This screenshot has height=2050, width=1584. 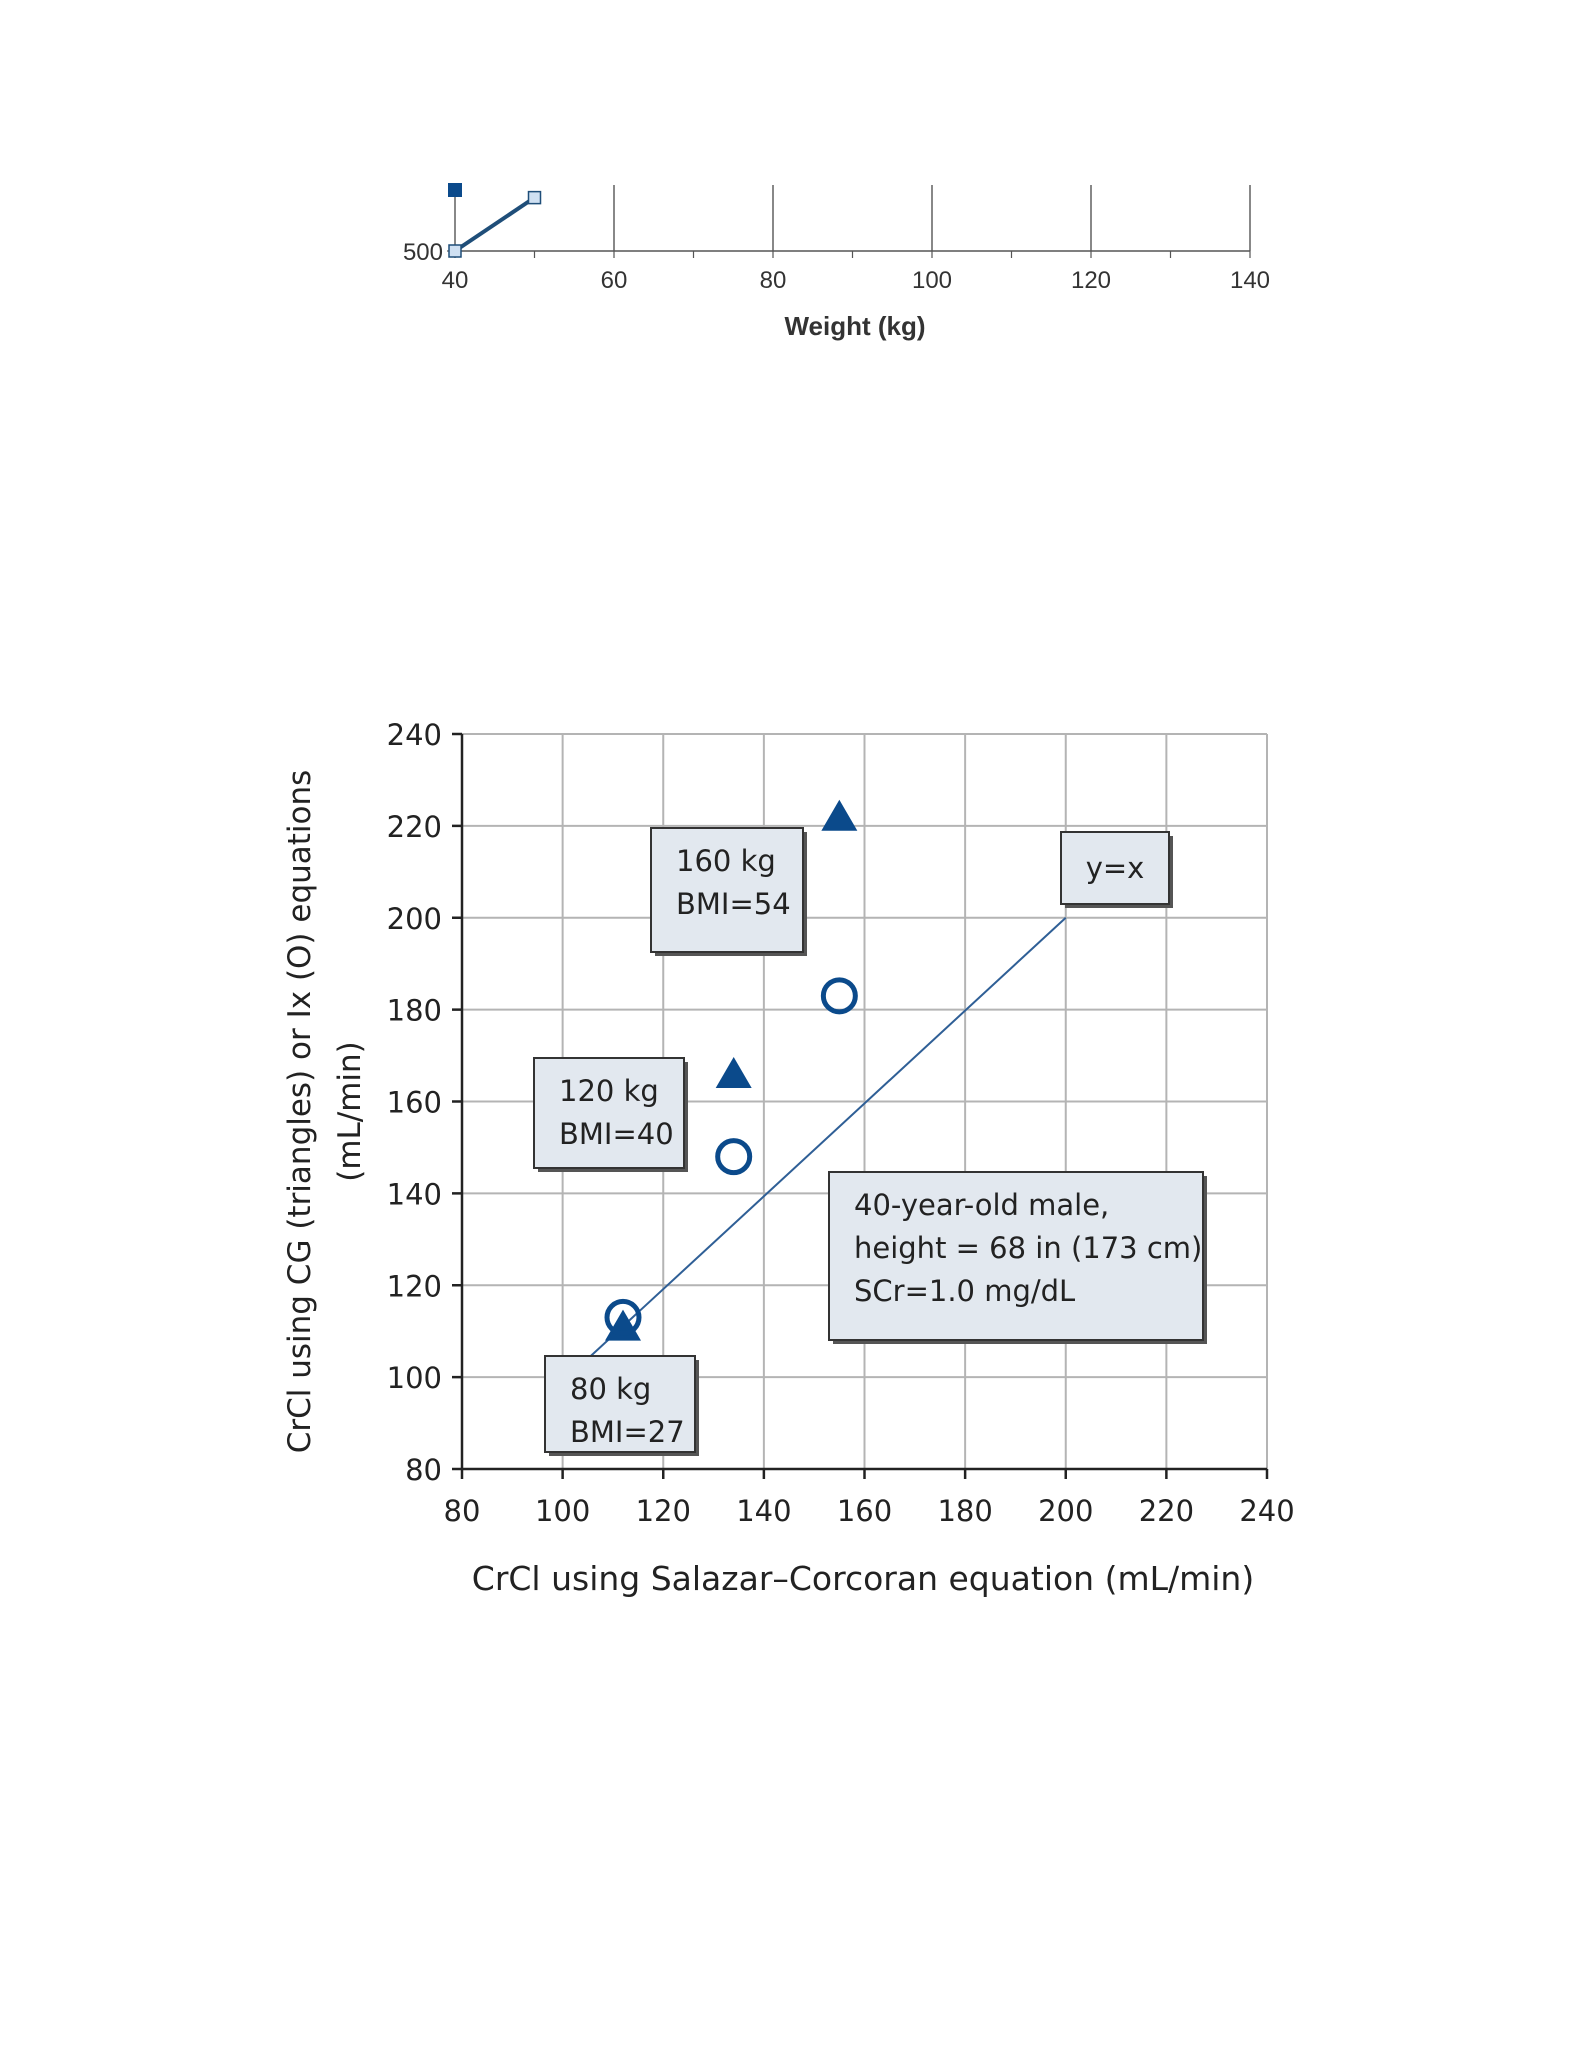 I want to click on annotation-box: 80 kg BMI=27, so click(x=621, y=1405).